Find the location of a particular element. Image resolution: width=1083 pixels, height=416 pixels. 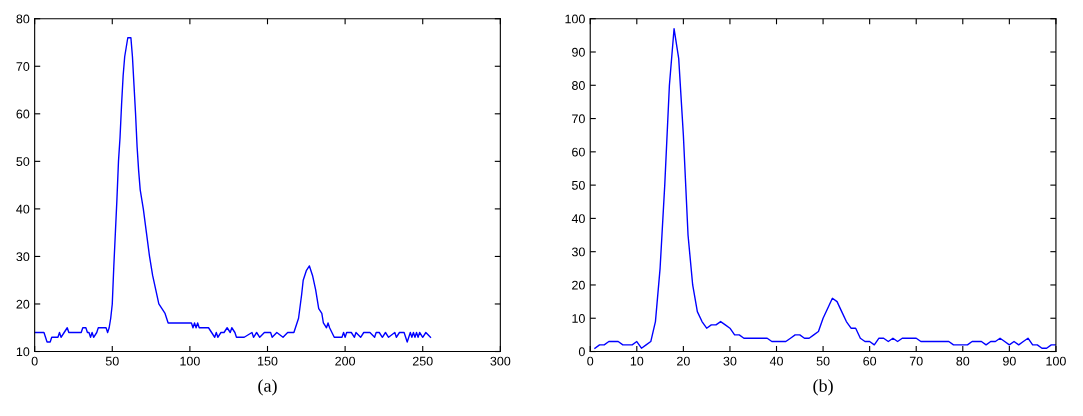

x-axis-title: (a) is located at coordinates (267, 387).